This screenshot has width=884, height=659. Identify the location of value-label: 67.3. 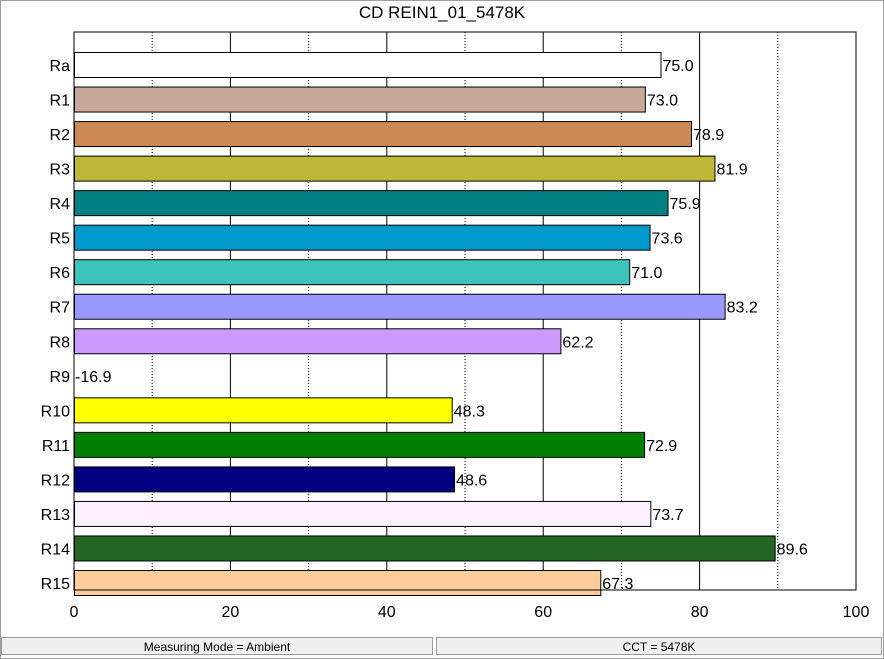
(617, 584).